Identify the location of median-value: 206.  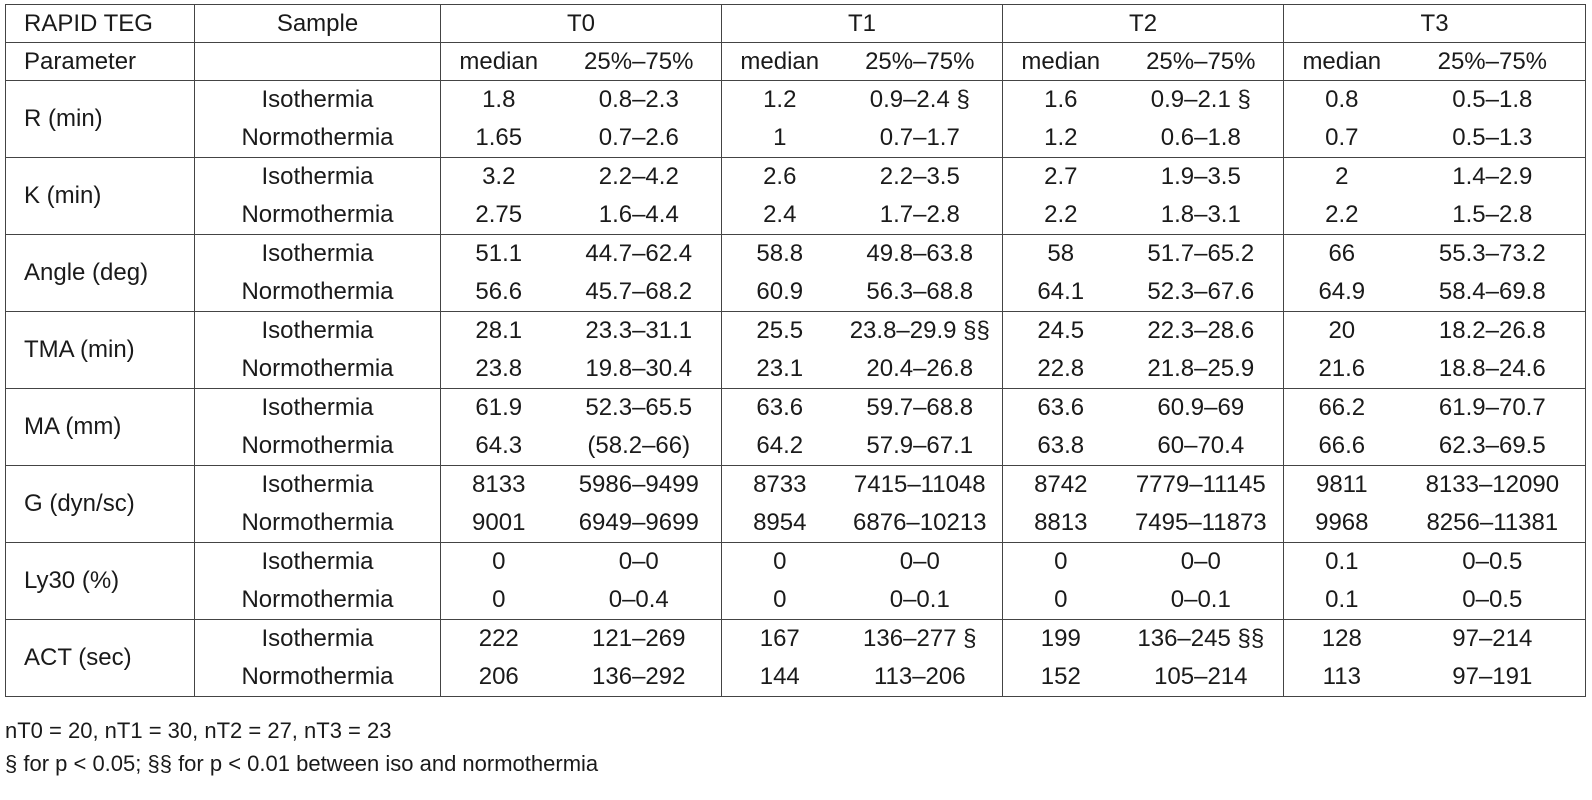
(498, 677).